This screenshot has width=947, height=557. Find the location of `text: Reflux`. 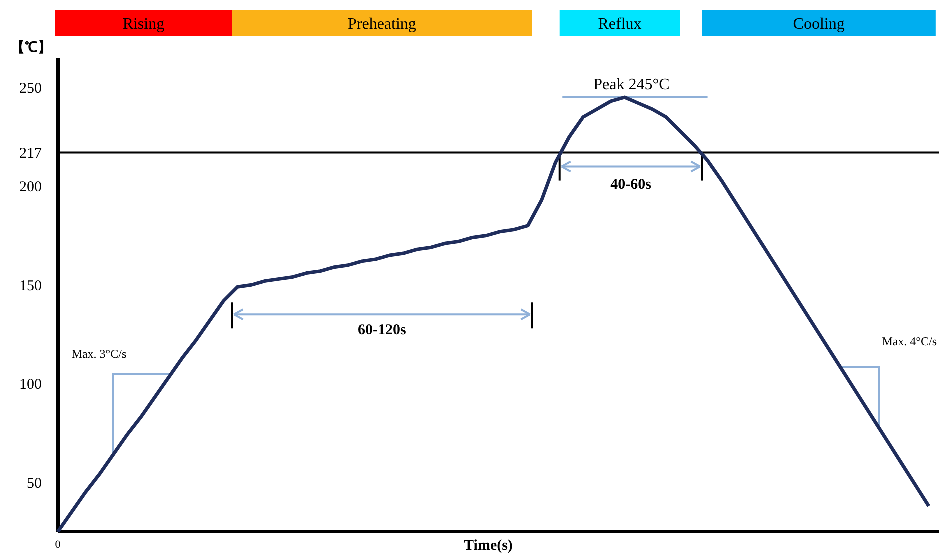

text: Reflux is located at coordinates (620, 24).